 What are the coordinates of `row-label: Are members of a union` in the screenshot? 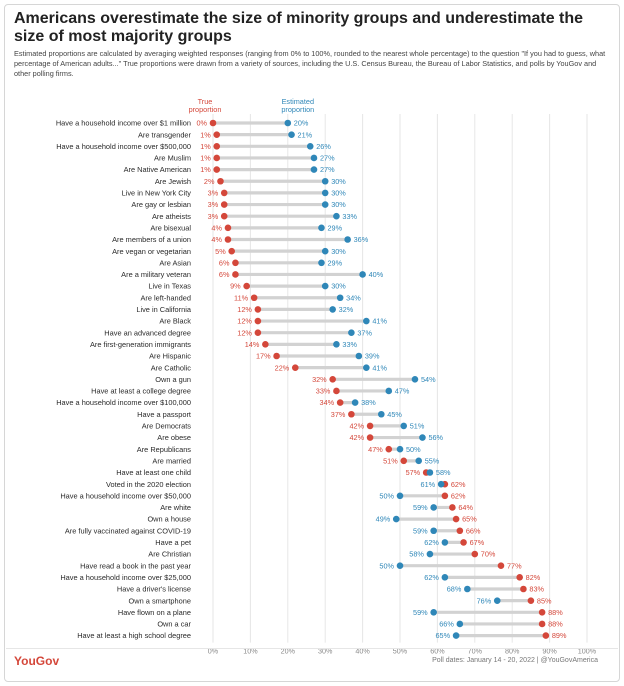 It's located at (151, 239).